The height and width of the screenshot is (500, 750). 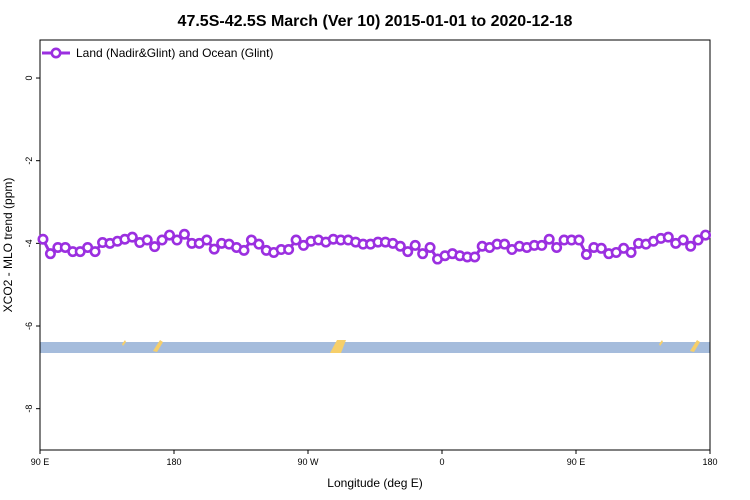 What do you see at coordinates (174, 53) in the screenshot?
I see `legend-label: Land (Nadir&Glint) and Ocean (Glint)` at bounding box center [174, 53].